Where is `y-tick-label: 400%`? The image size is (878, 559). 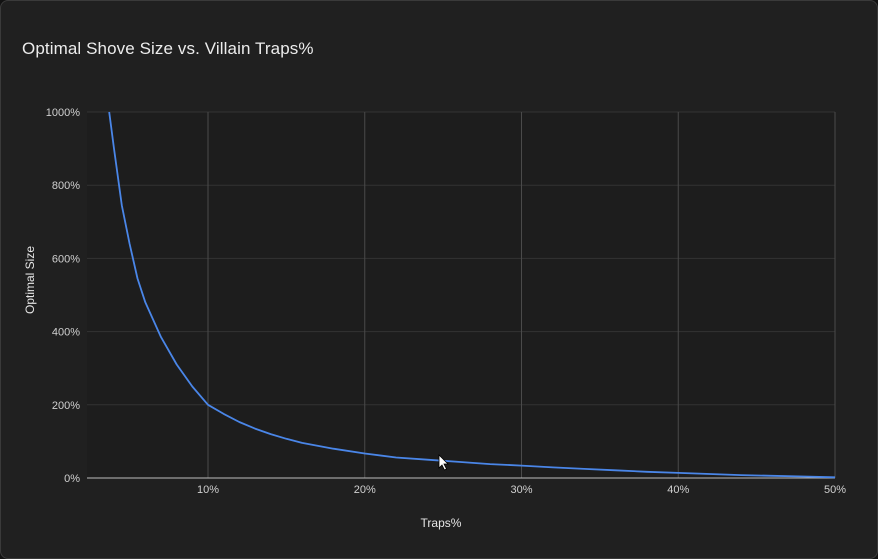 y-tick-label: 400% is located at coordinates (66, 333).